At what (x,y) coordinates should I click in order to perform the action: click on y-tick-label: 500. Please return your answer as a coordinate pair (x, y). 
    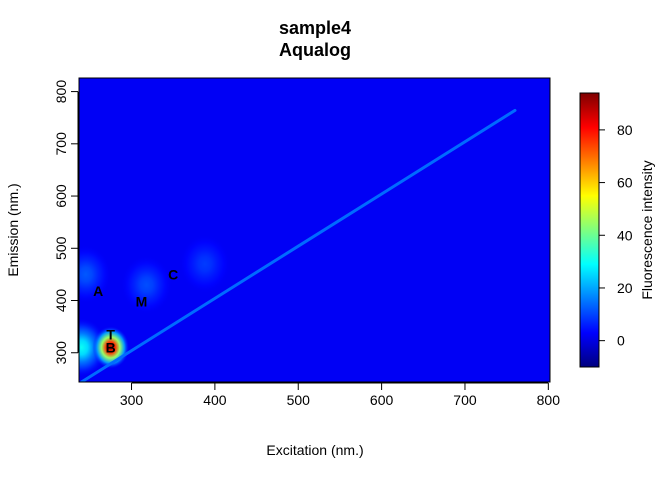
    Looking at the image, I should click on (61, 248).